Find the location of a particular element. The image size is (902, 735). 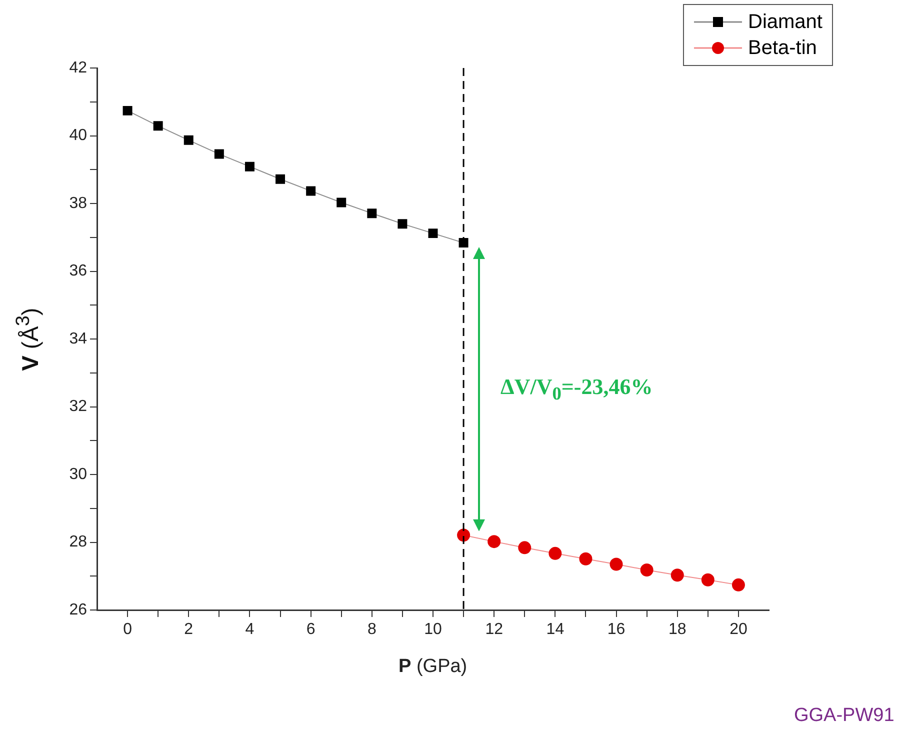

y-tick-label: 28 is located at coordinates (78, 542).